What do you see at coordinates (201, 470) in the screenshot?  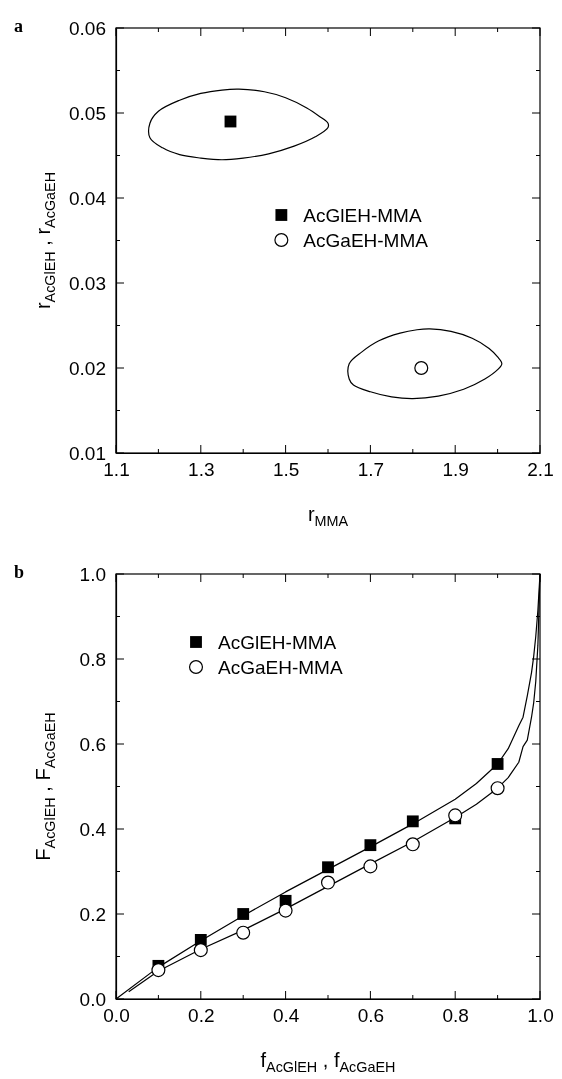 I see `x-tick-label: 1.3` at bounding box center [201, 470].